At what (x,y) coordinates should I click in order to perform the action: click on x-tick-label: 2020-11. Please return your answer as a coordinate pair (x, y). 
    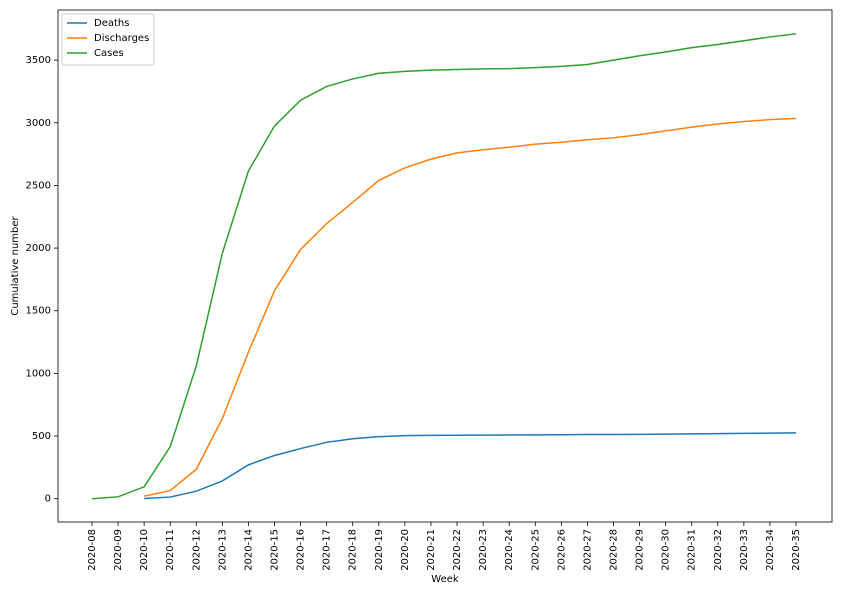
    Looking at the image, I should click on (170, 550).